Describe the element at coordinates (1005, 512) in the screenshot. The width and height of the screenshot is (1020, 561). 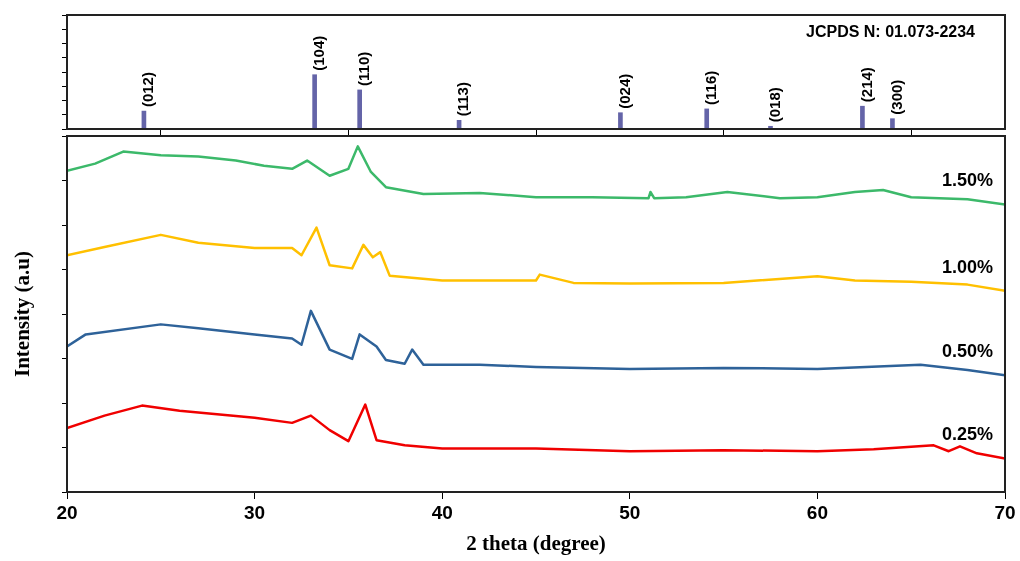
I see `x-tick-label: 70` at that location.